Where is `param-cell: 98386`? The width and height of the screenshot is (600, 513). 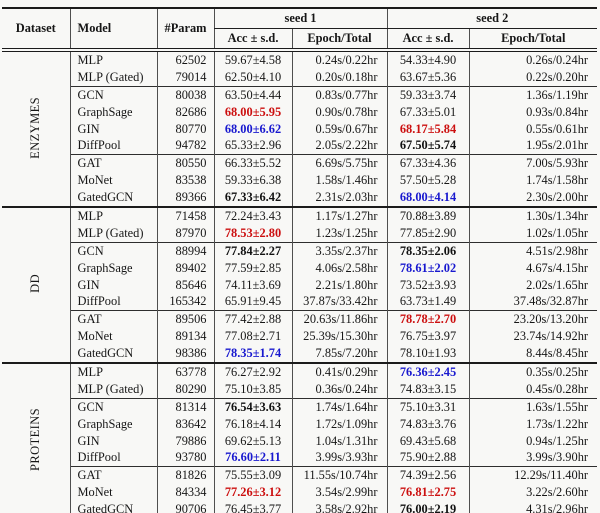 param-cell: 98386 is located at coordinates (185, 354).